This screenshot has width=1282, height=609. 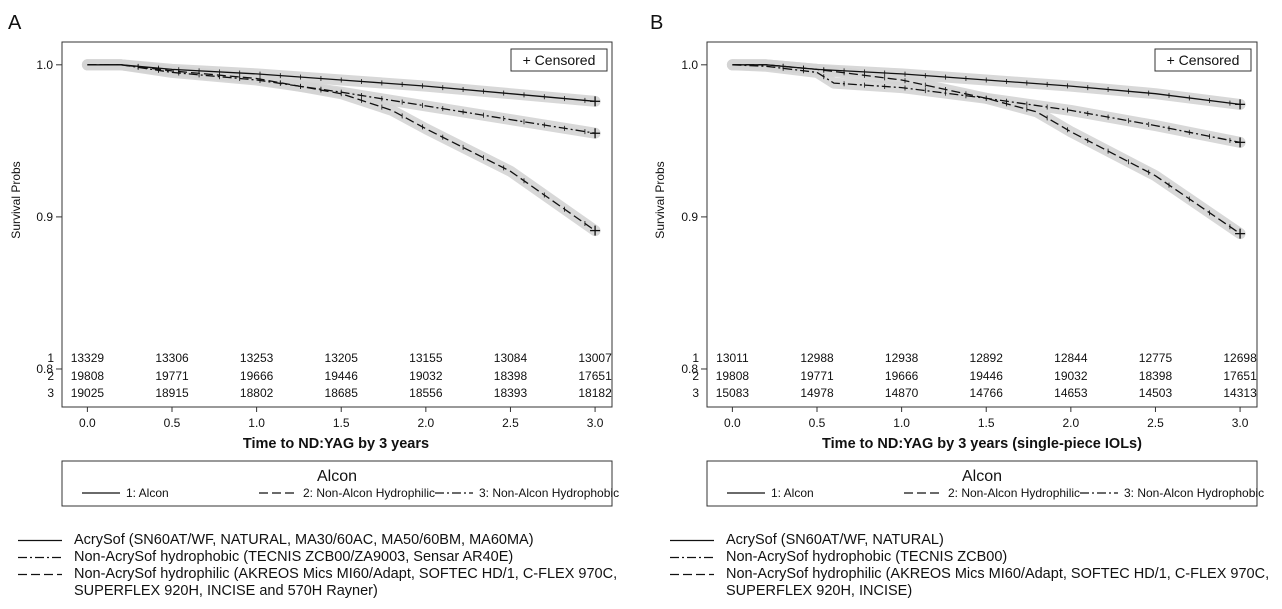 What do you see at coordinates (1071, 358) in the screenshot?
I see `risk-table-cell: 12844` at bounding box center [1071, 358].